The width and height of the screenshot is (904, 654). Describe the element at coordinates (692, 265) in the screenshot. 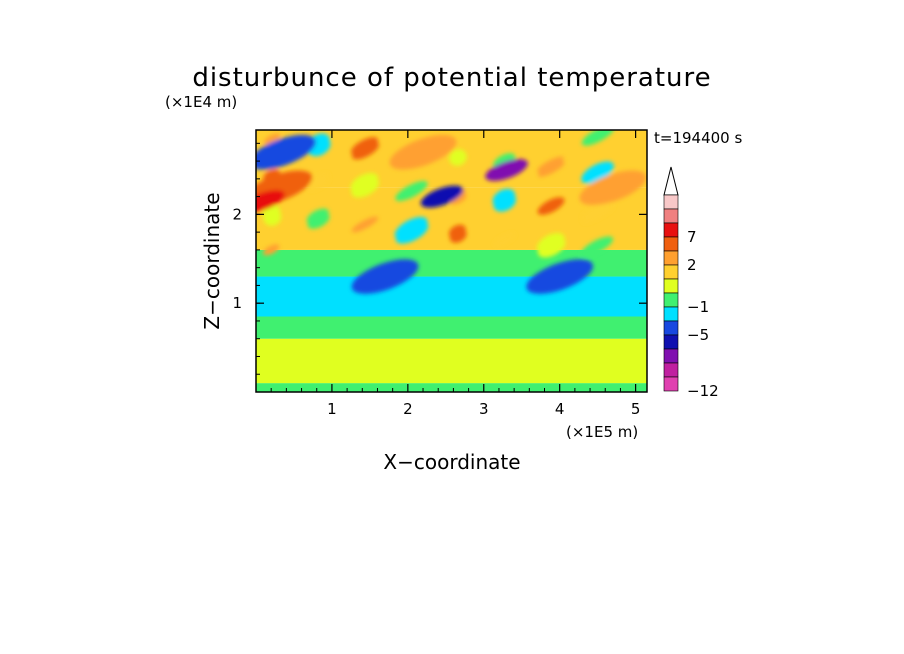

I see `colorbar-label: 2` at that location.